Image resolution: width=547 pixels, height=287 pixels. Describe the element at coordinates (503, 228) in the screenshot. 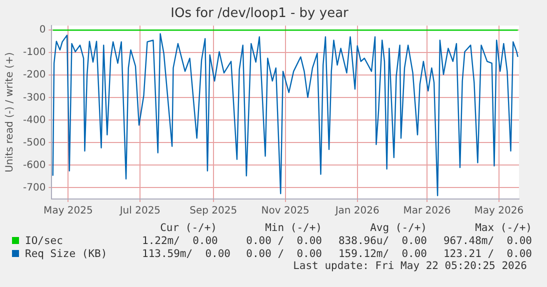

I see `text: Max (-/+)` at that location.